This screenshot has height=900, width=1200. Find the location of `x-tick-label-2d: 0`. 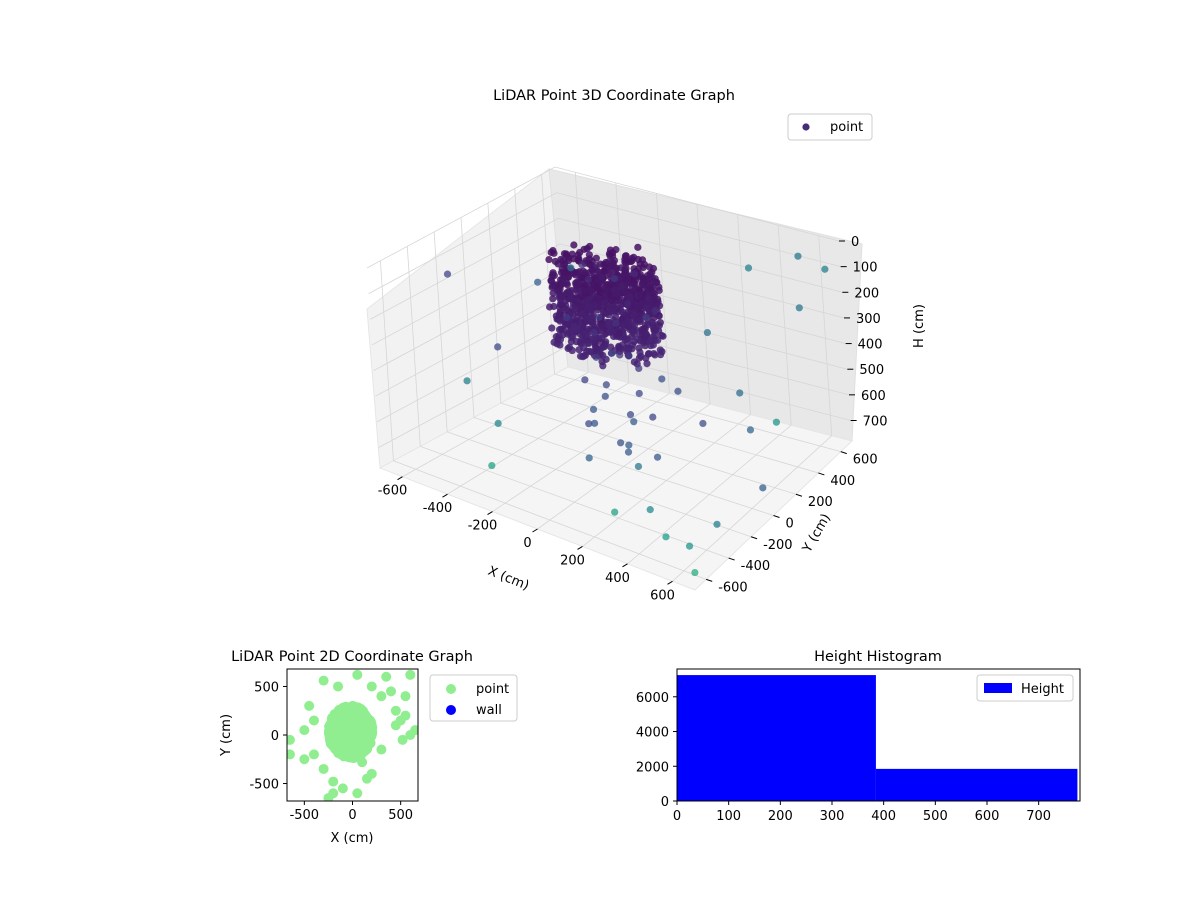

x-tick-label-2d: 0 is located at coordinates (352, 815).